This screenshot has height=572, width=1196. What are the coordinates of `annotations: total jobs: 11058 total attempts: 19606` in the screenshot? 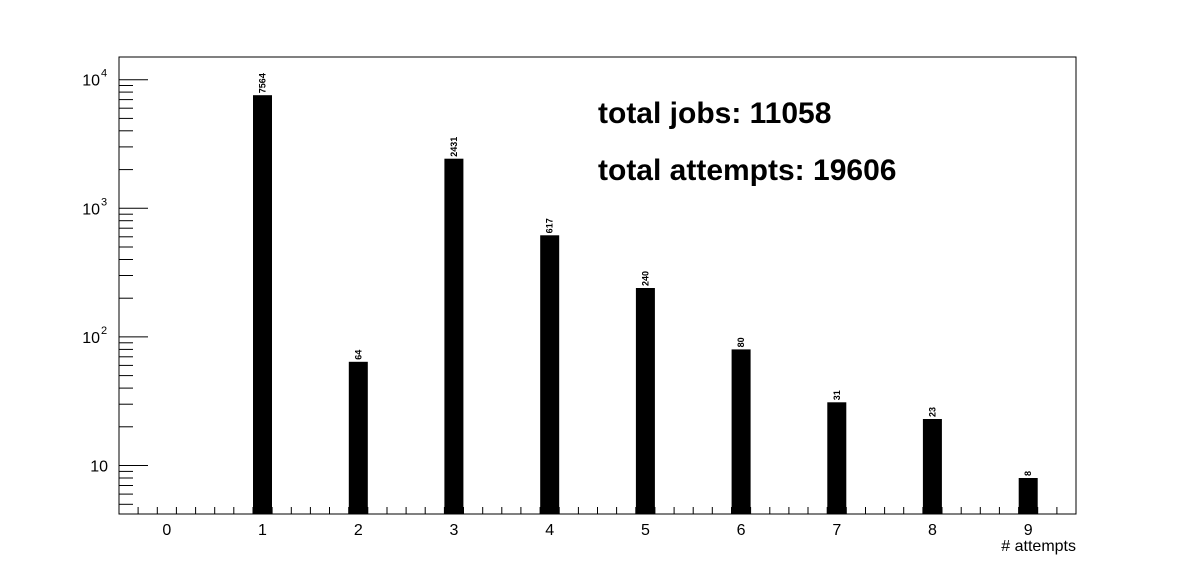 It's located at (747, 142).